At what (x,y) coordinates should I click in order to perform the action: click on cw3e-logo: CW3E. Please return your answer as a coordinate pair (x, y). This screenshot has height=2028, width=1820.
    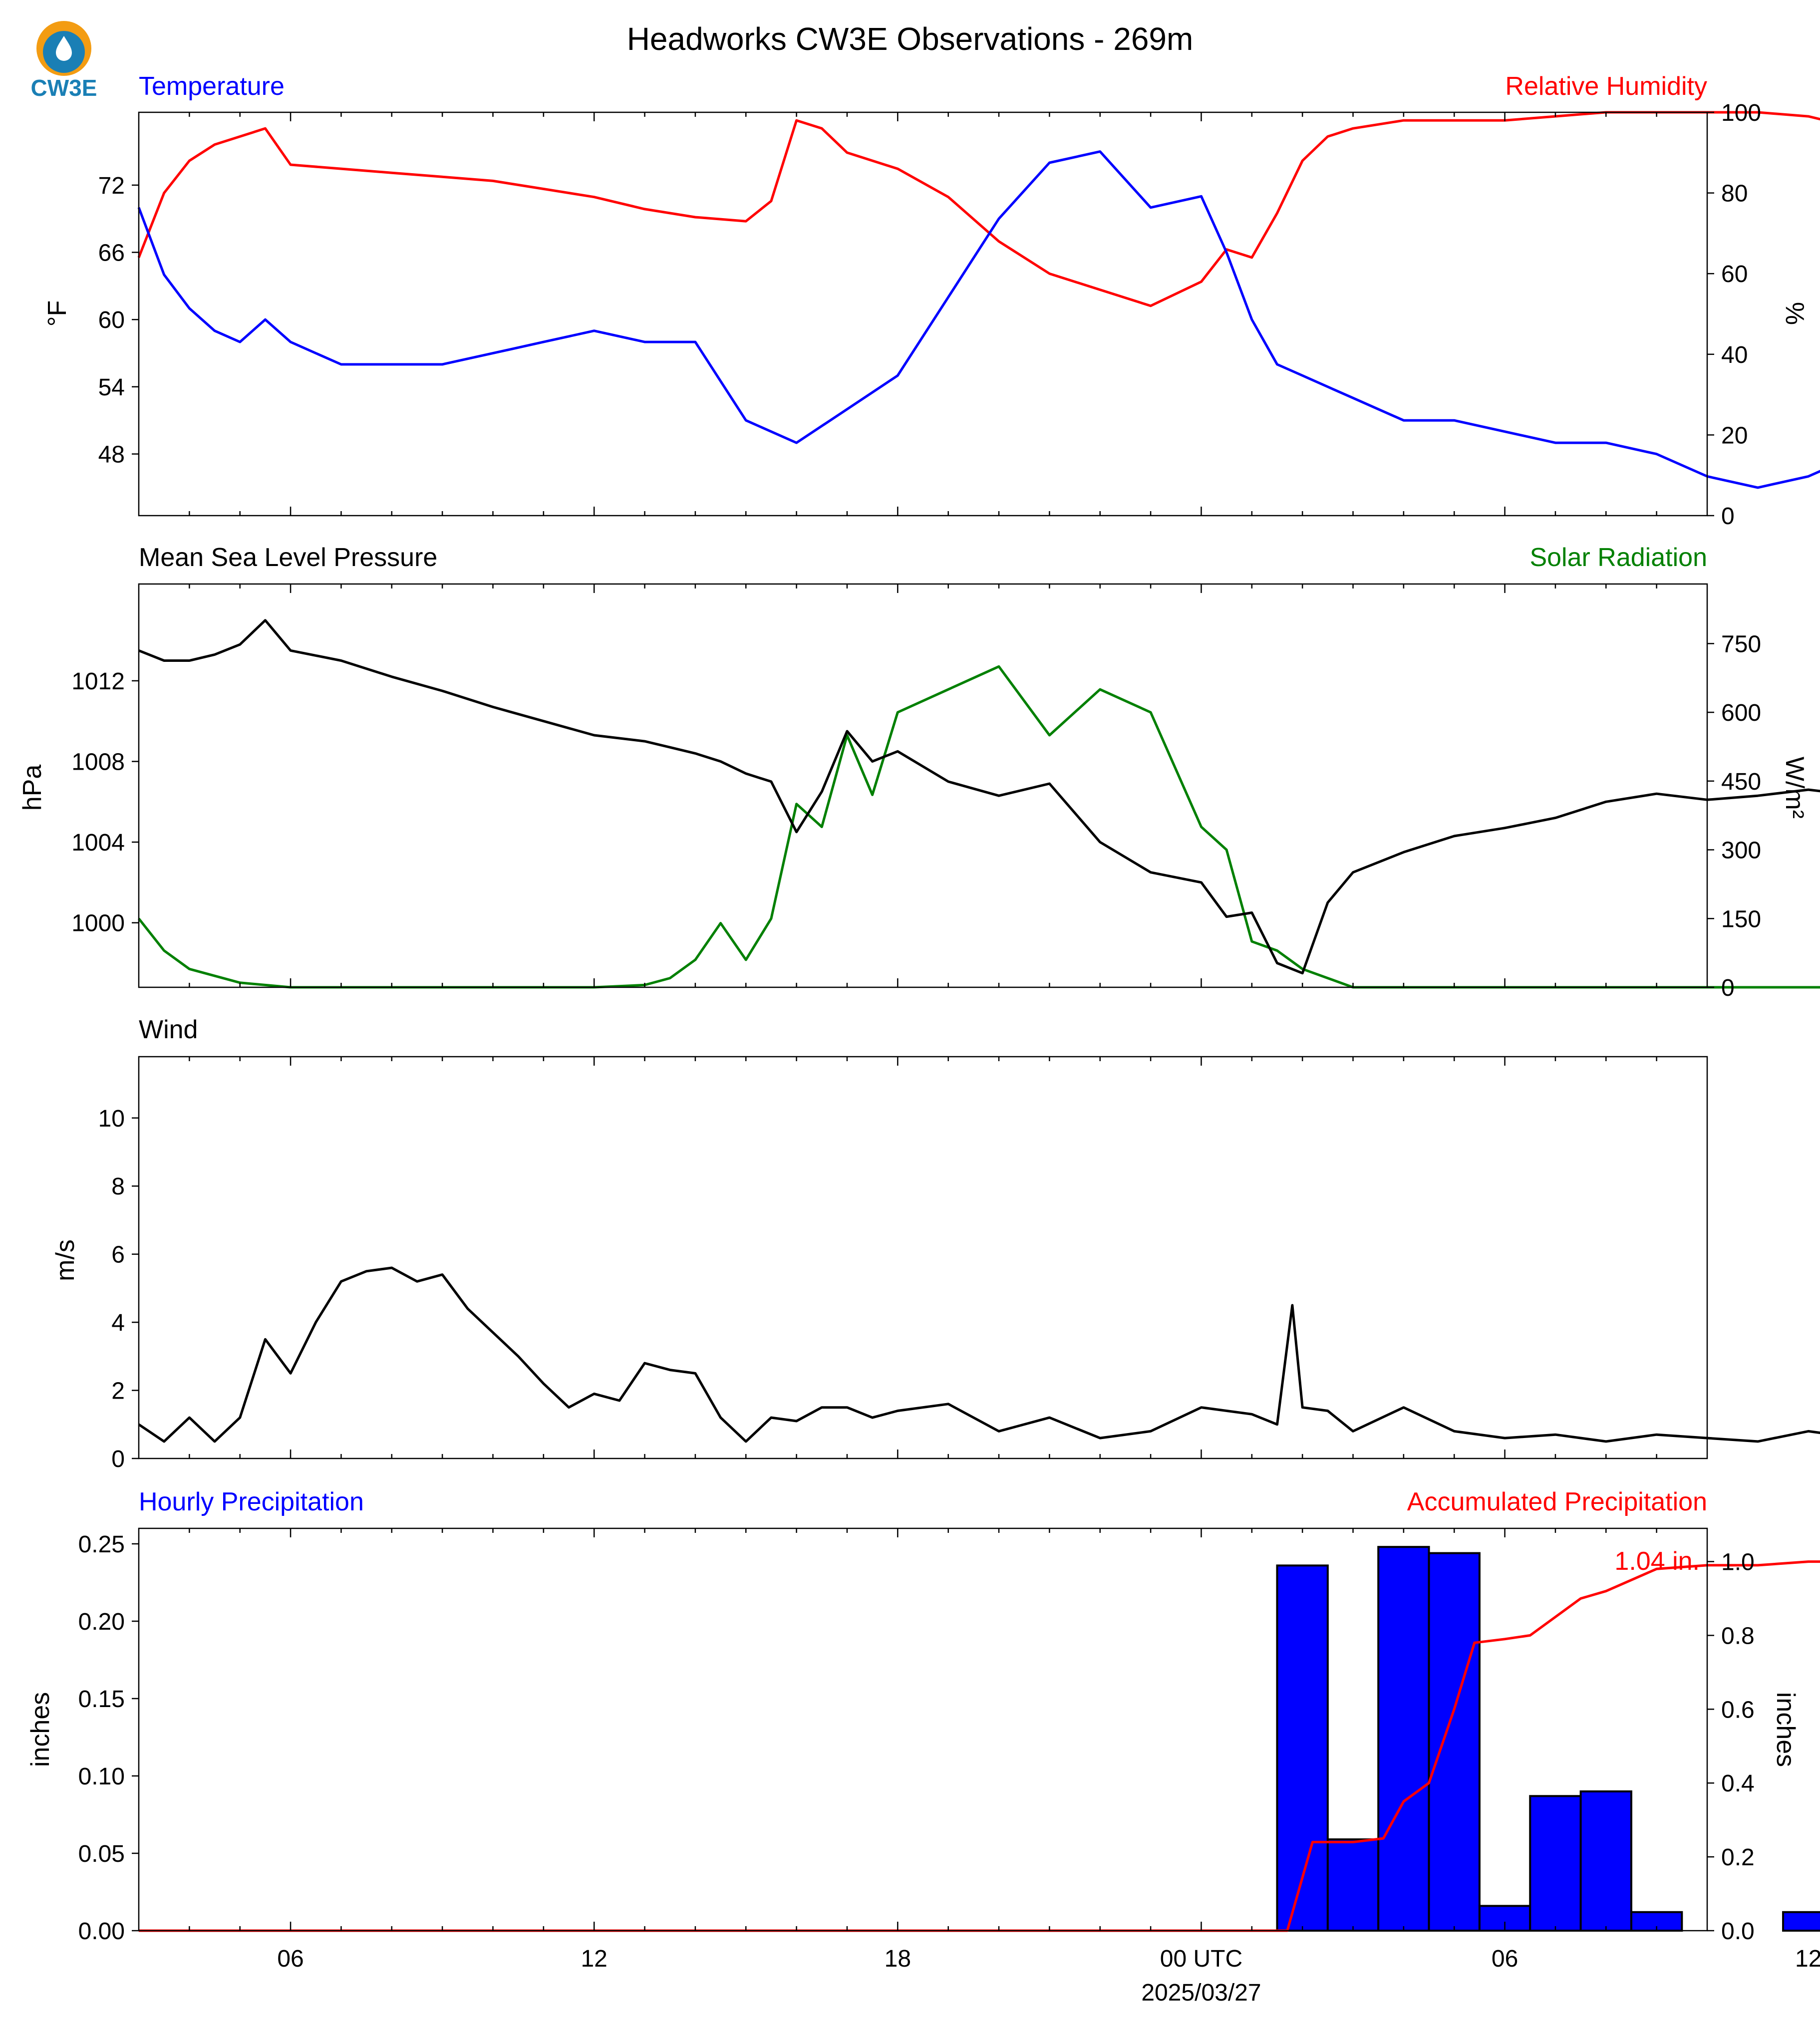
    Looking at the image, I should click on (64, 61).